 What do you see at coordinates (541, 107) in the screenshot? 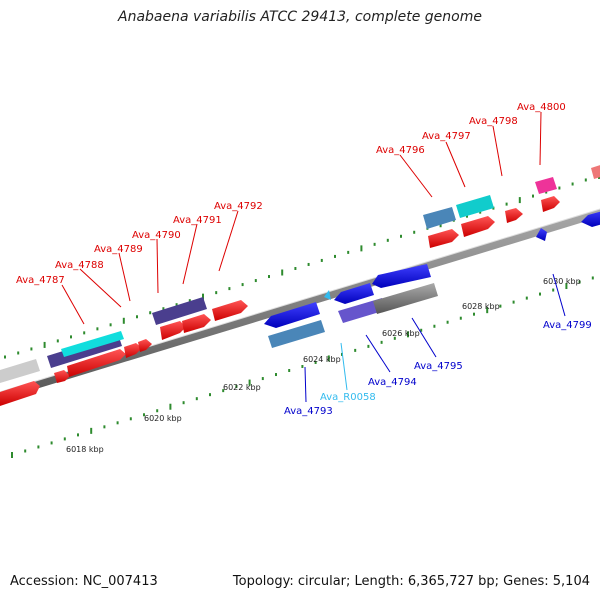
I see `gene-label: Ava_4800` at bounding box center [541, 107].